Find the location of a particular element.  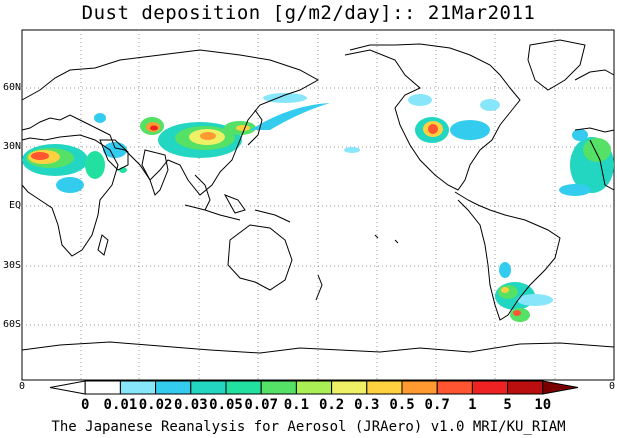

colorbar-label: 10 is located at coordinates (543, 405).